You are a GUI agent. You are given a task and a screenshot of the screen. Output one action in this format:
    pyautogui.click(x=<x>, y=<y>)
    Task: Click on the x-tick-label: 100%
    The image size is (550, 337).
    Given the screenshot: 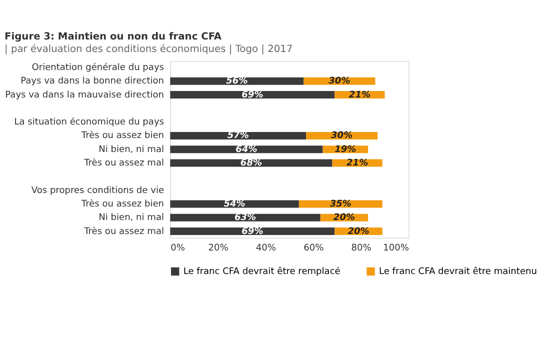 What is the action you would take?
    pyautogui.click(x=396, y=249)
    